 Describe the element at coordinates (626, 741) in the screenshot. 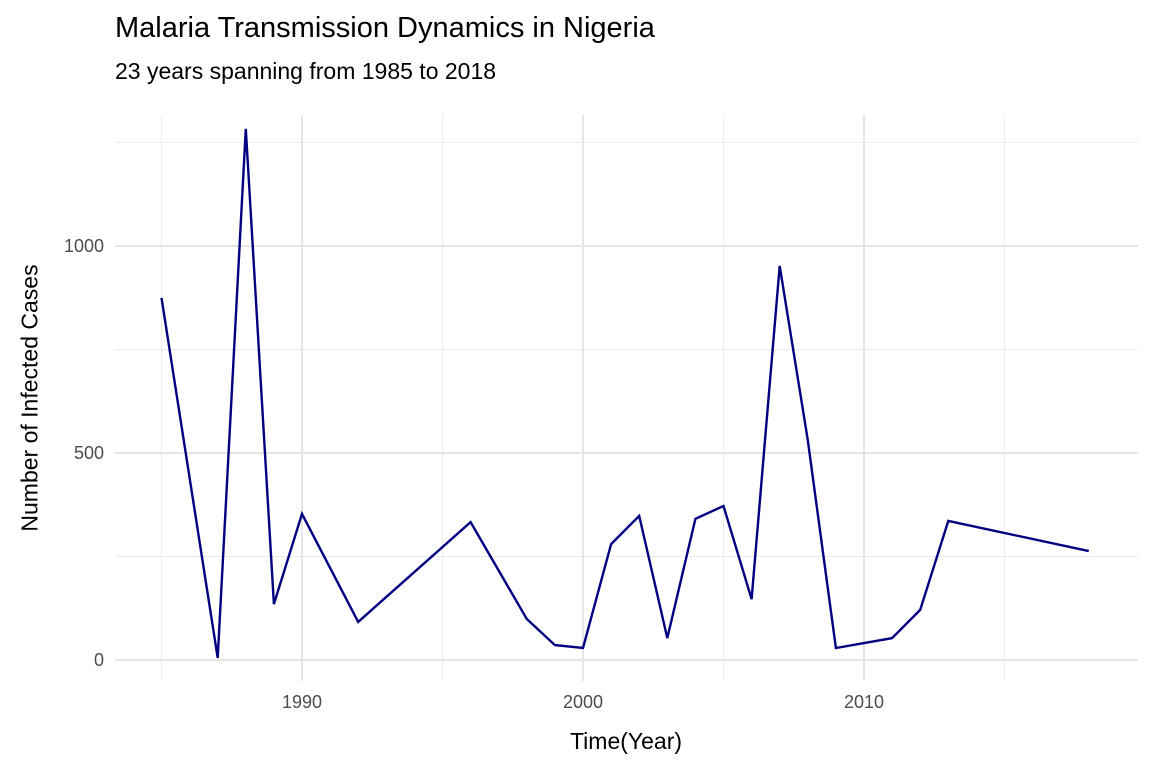

I see `x-axis-label: Time(Year)` at that location.